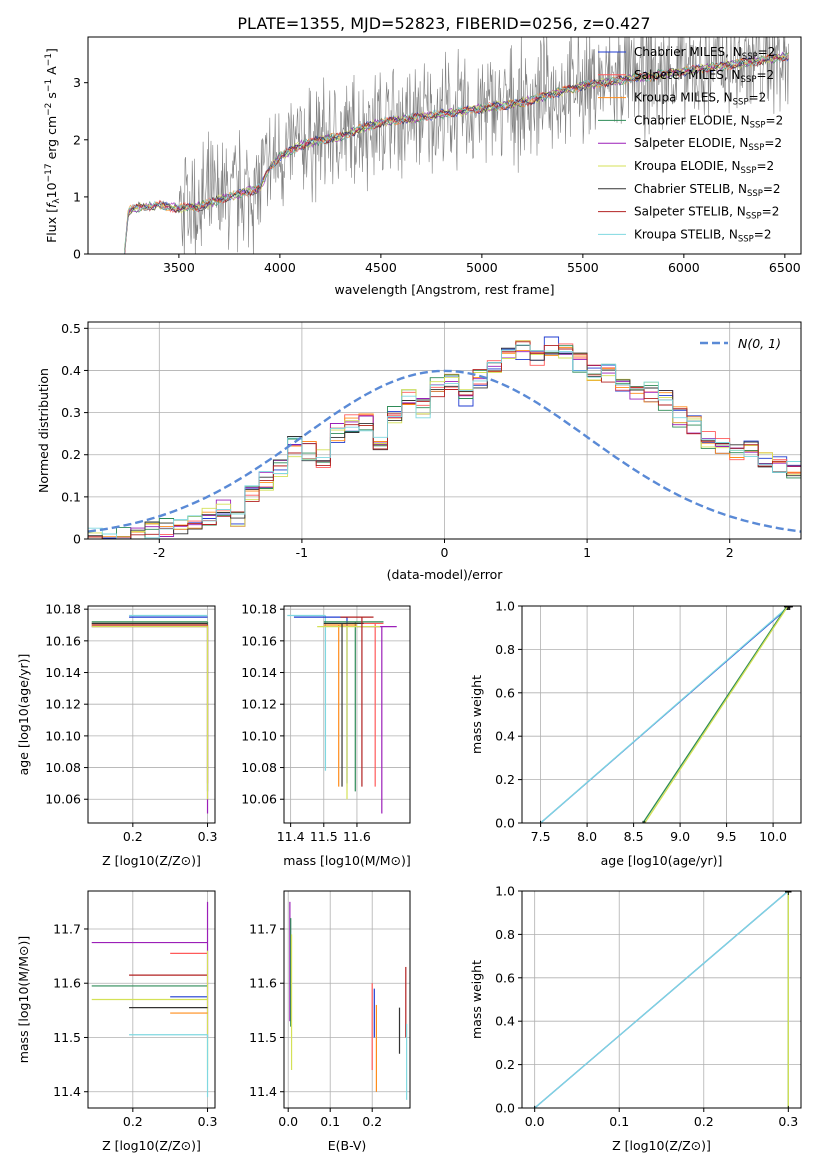 The image size is (819, 1170). I want to click on y-tick-label: 2, so click(77, 139).